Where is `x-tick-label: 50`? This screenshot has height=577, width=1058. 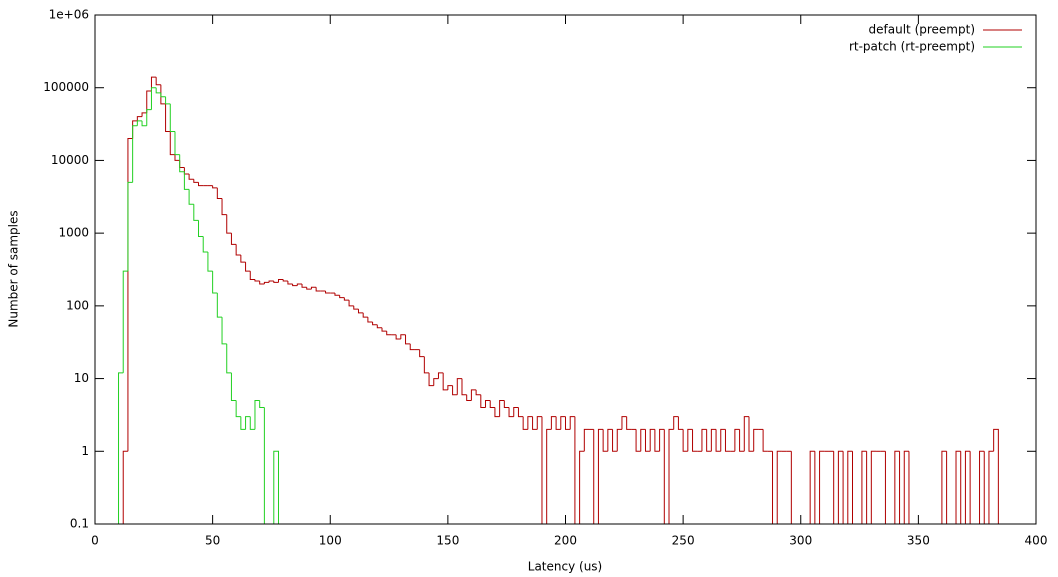
x-tick-label: 50 is located at coordinates (212, 541).